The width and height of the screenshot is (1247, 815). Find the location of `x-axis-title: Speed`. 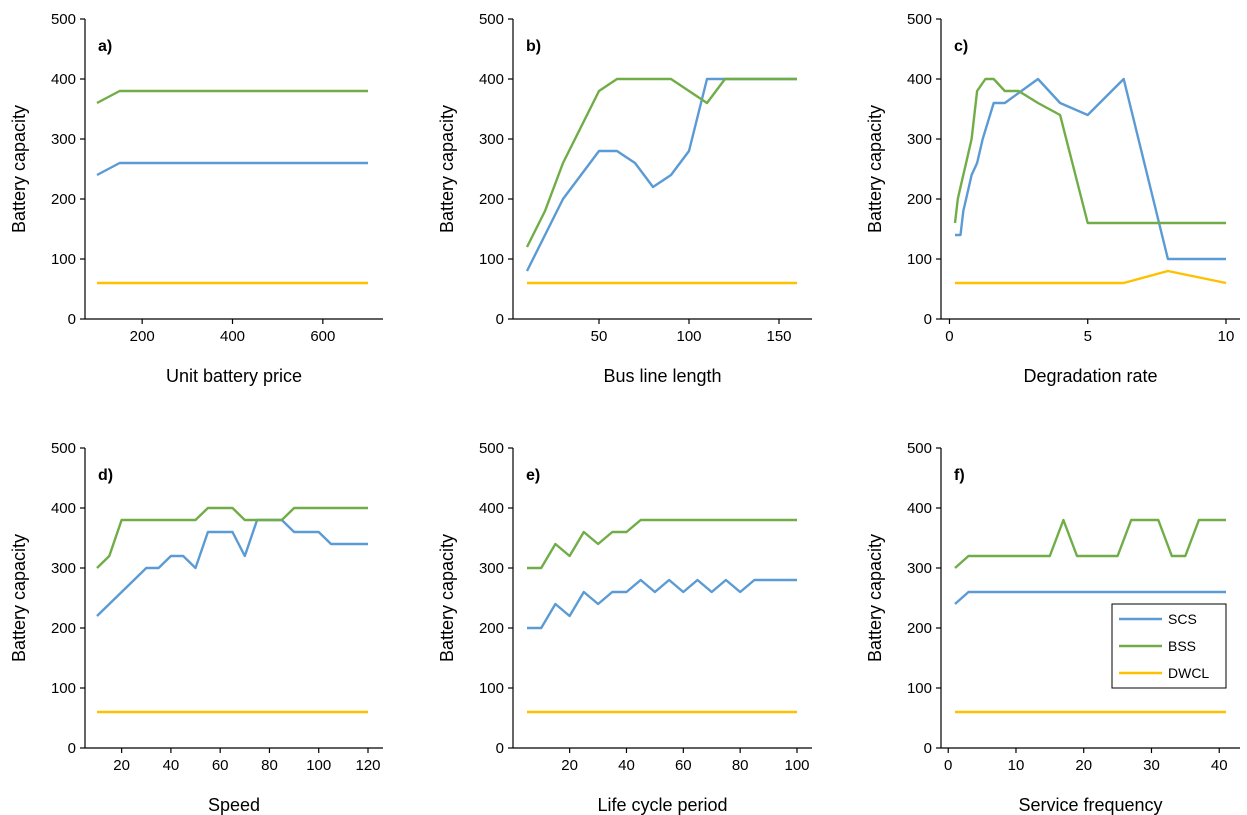

x-axis-title: Speed is located at coordinates (234, 805).